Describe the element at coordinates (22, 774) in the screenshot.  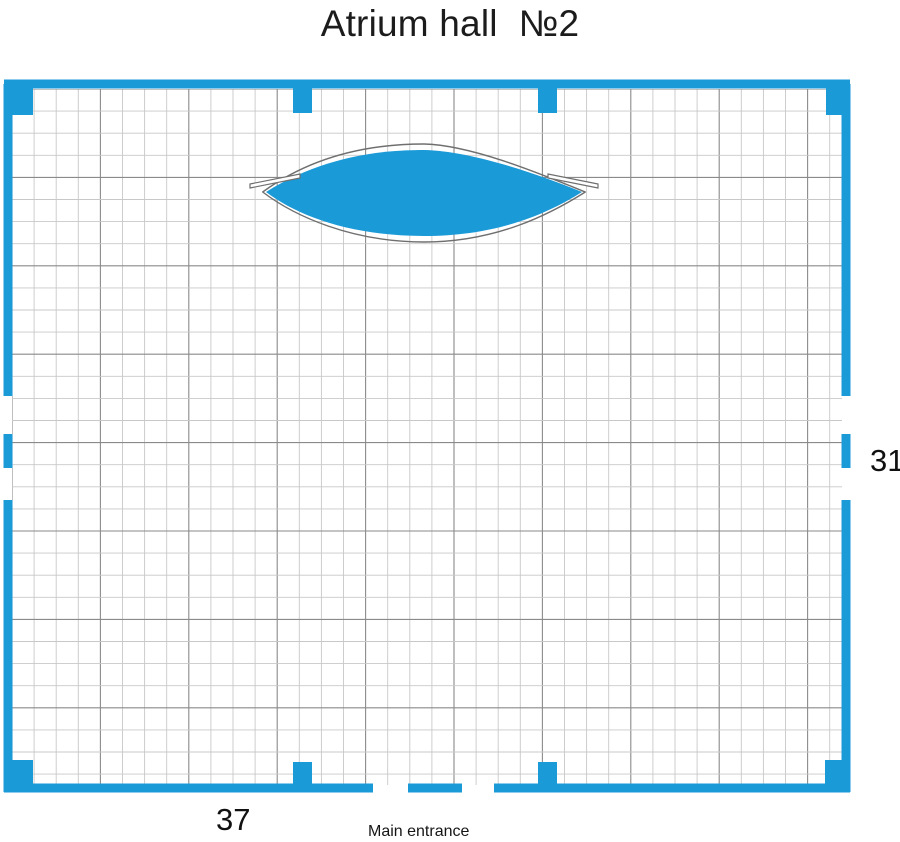
I see `column-bottom-left` at that location.